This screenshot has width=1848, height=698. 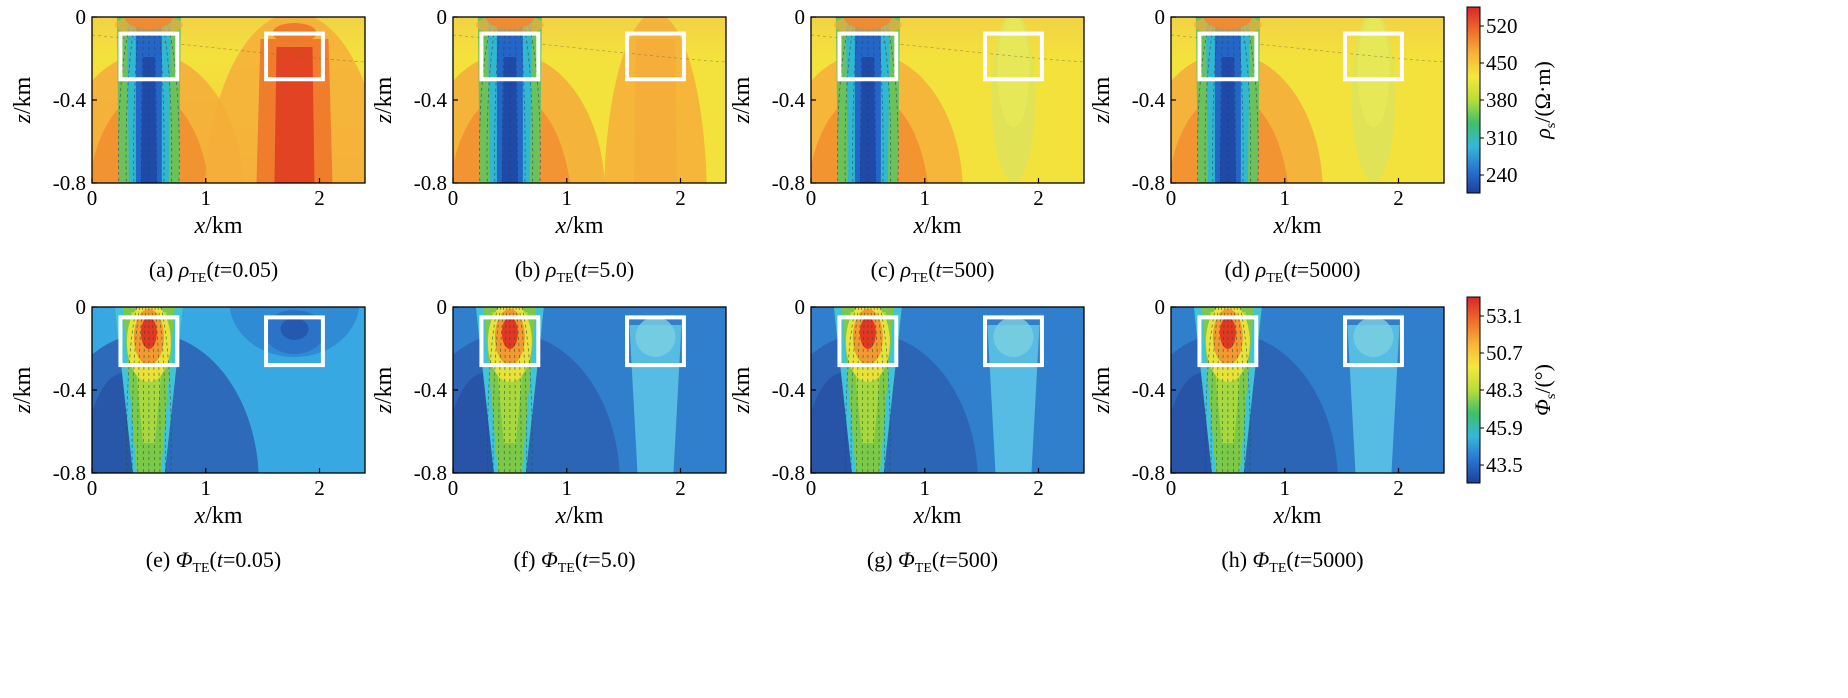 I want to click on panel-caption: (d) ρTE(t=5000), so click(x=1292, y=271).